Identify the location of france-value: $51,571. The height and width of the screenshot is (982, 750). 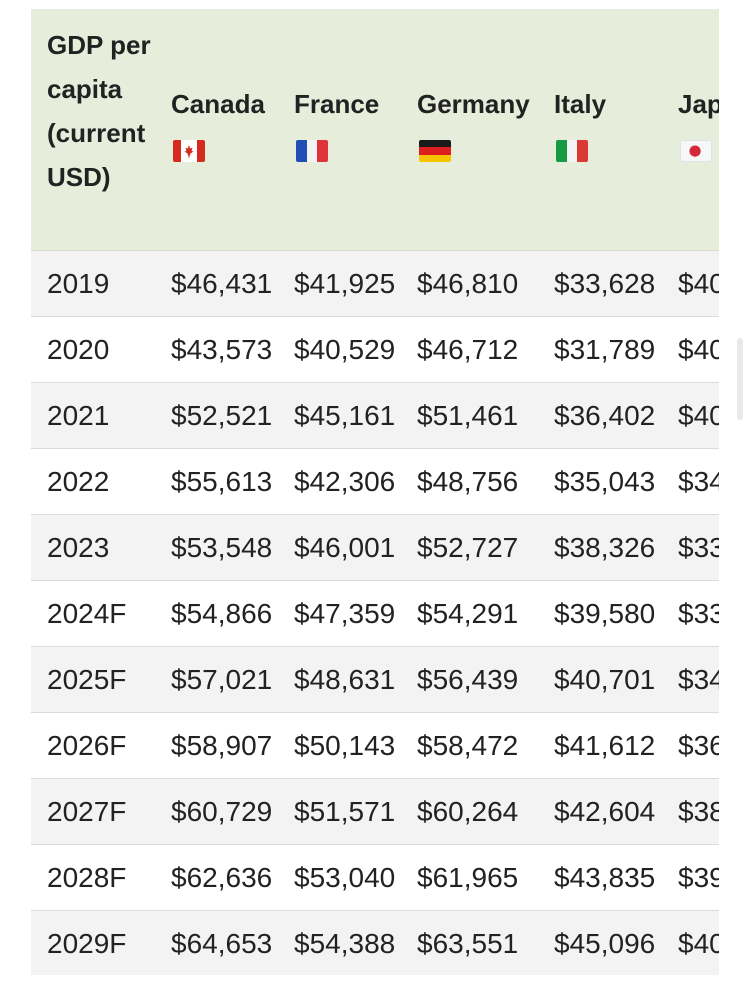
(345, 811).